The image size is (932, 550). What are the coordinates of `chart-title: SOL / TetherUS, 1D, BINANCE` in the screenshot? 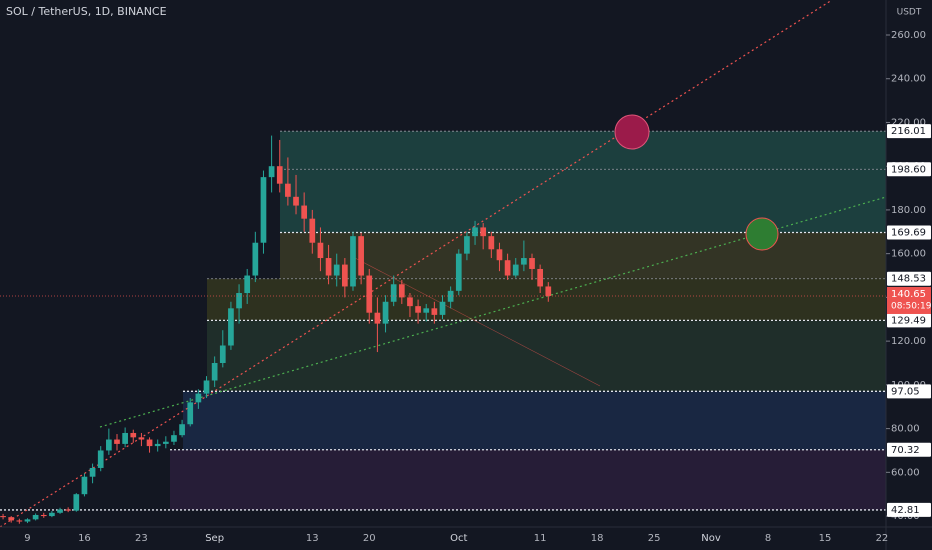 It's located at (86, 11).